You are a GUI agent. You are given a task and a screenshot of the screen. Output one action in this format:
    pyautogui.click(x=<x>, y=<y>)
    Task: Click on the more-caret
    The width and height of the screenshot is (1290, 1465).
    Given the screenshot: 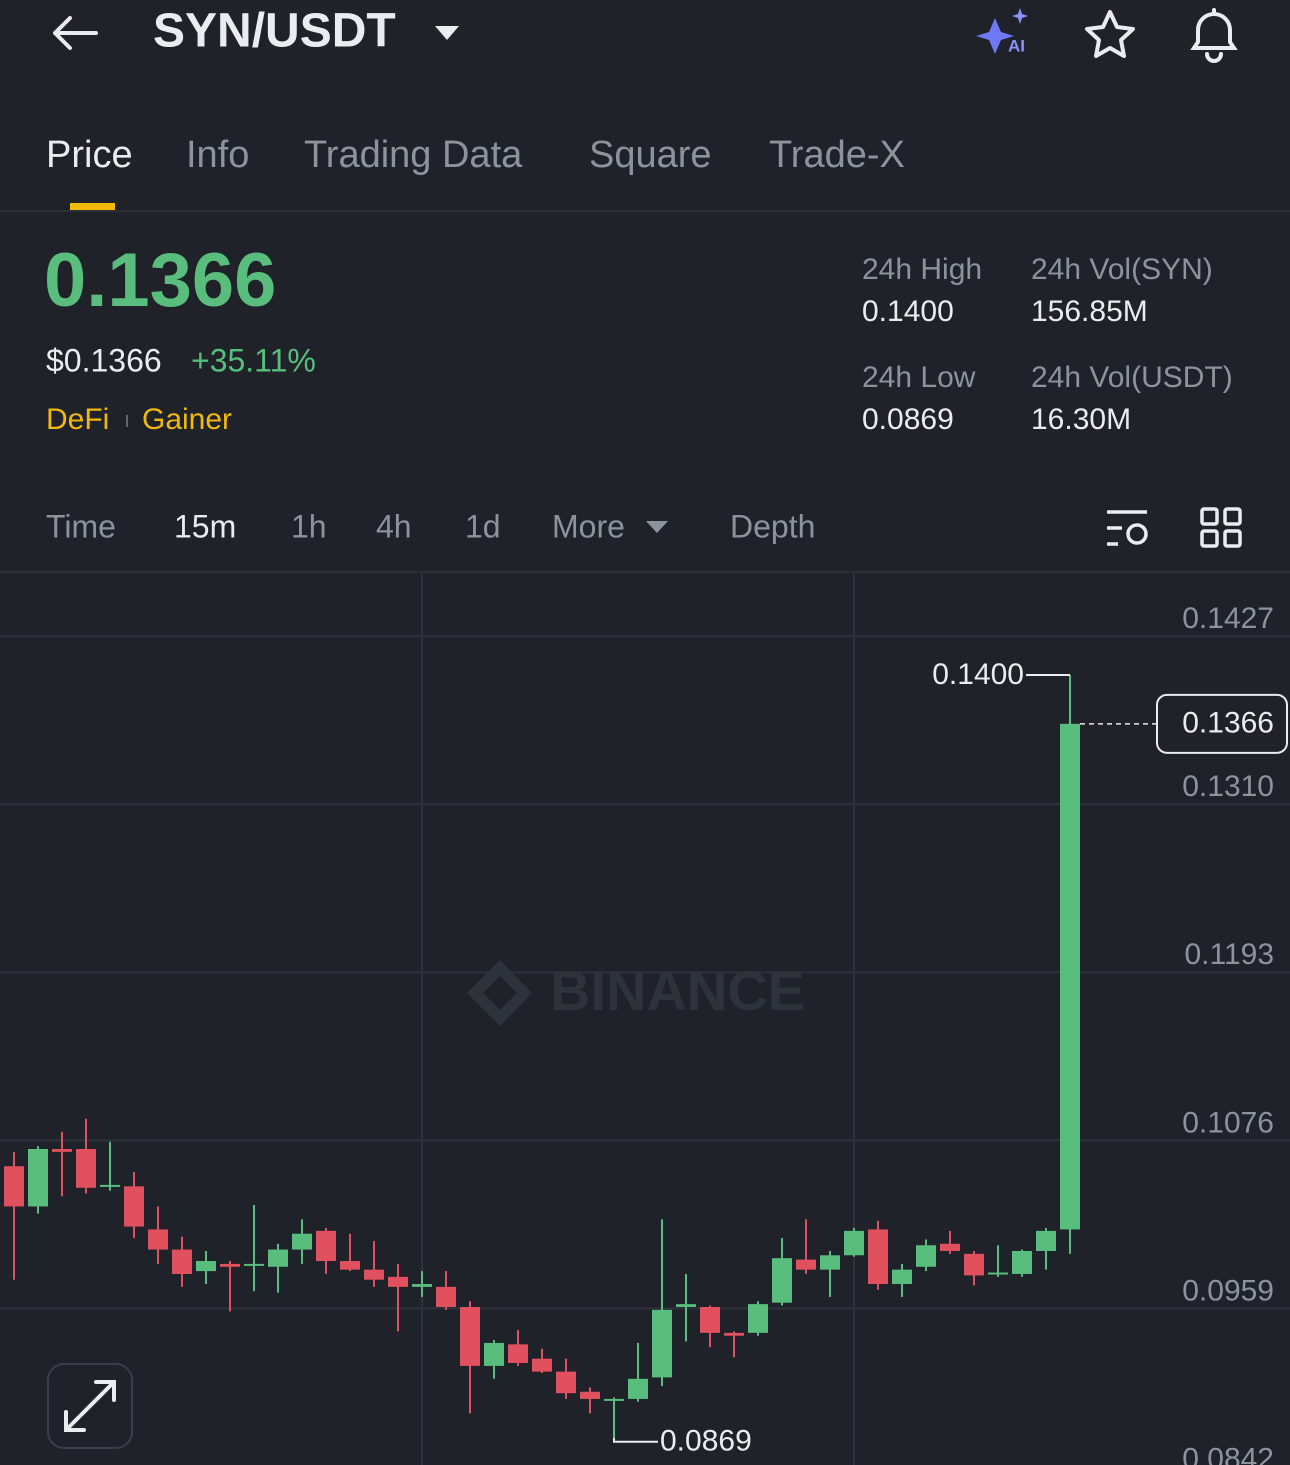 What is the action you would take?
    pyautogui.click(x=657, y=527)
    